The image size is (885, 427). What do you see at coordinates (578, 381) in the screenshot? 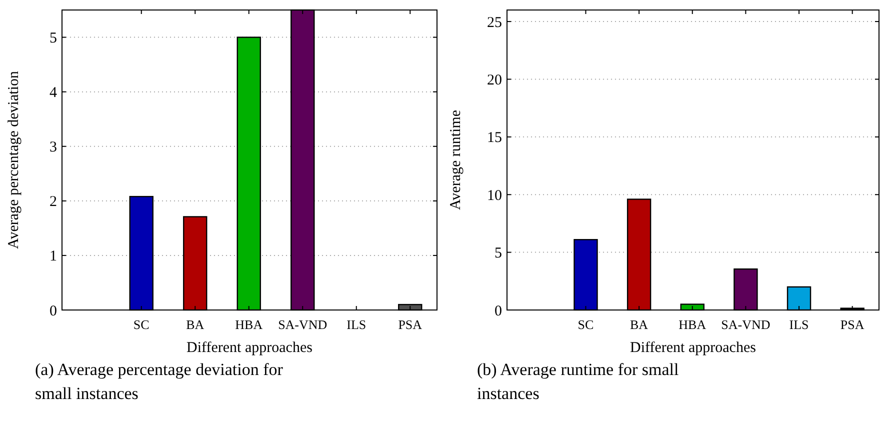
I see `text: (b) Average runtime for small instances` at bounding box center [578, 381].